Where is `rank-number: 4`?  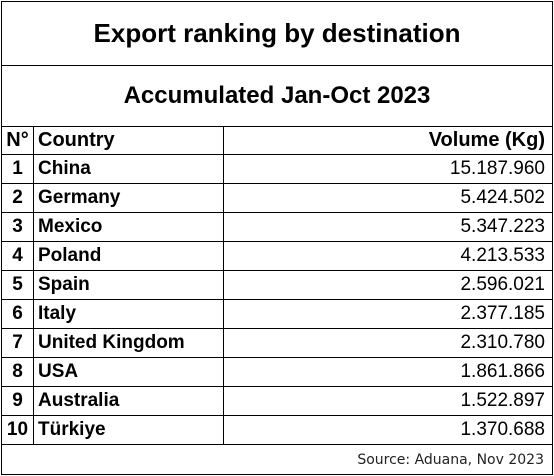 rank-number: 4 is located at coordinates (17, 256).